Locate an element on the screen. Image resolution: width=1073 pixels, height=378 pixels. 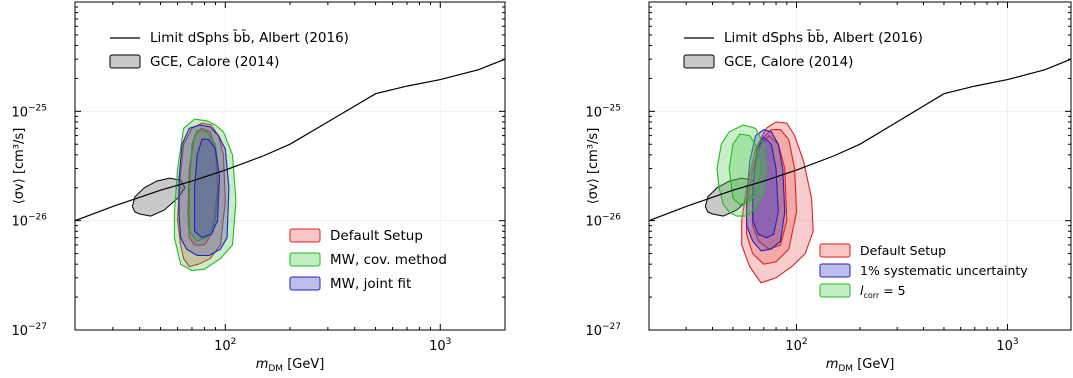
legend-bottom-label: lcorr = 5 is located at coordinates (883, 291).